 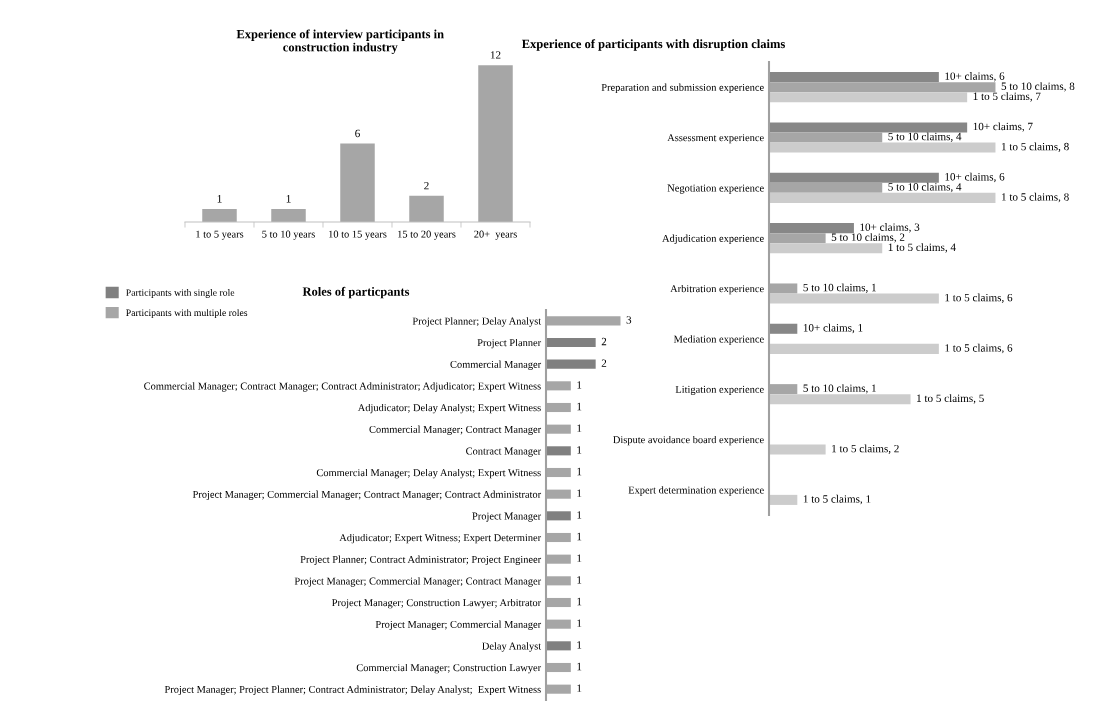 What do you see at coordinates (352, 690) in the screenshot?
I see `y-tick-label: Project Manager; Project Planner; Contract Administrator; Delay Analyst; Expert Witness` at bounding box center [352, 690].